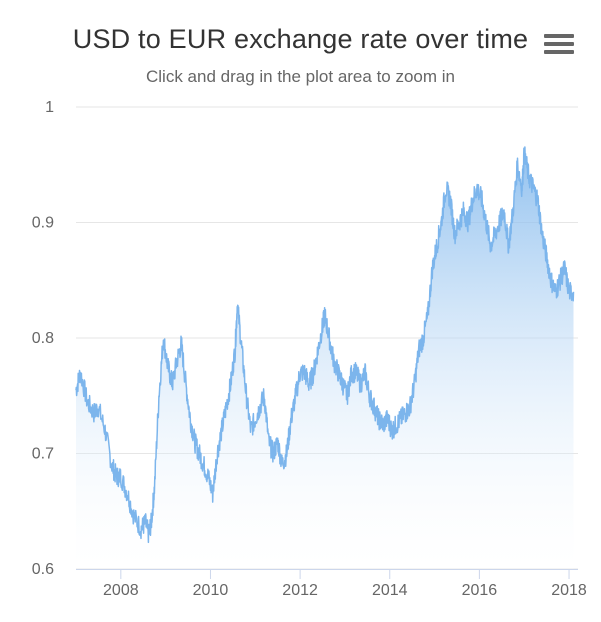 The image size is (601, 622). I want to click on y-tick-label: 0.9, so click(43, 223).